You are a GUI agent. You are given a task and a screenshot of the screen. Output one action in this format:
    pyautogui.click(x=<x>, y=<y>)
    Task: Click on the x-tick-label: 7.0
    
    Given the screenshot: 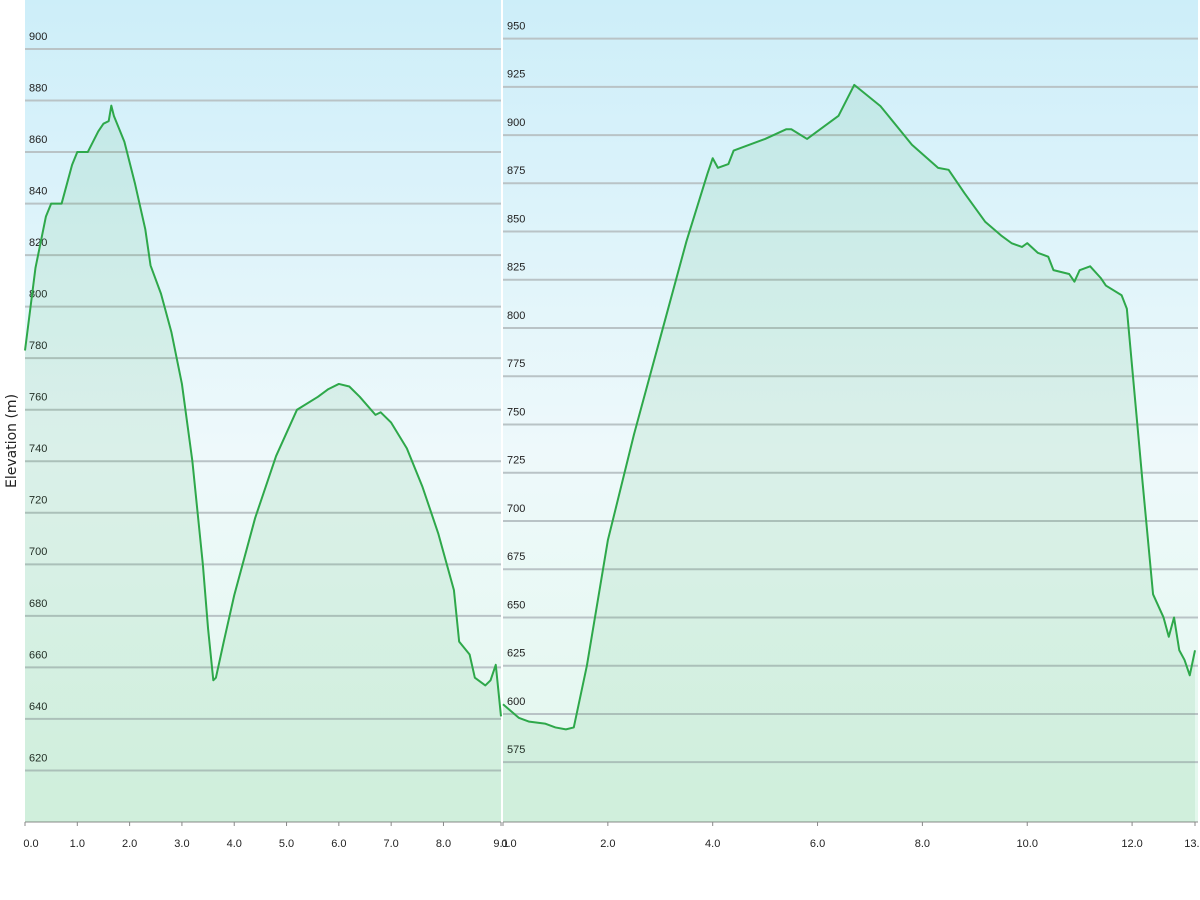 What is the action you would take?
    pyautogui.click(x=391, y=844)
    